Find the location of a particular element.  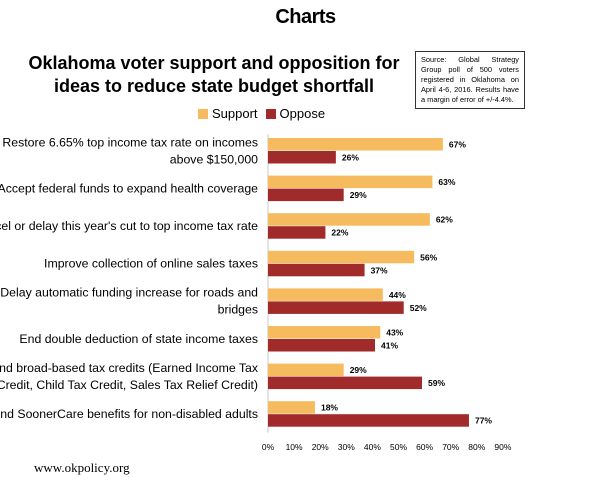

page-heading: Charts is located at coordinates (305, 17).